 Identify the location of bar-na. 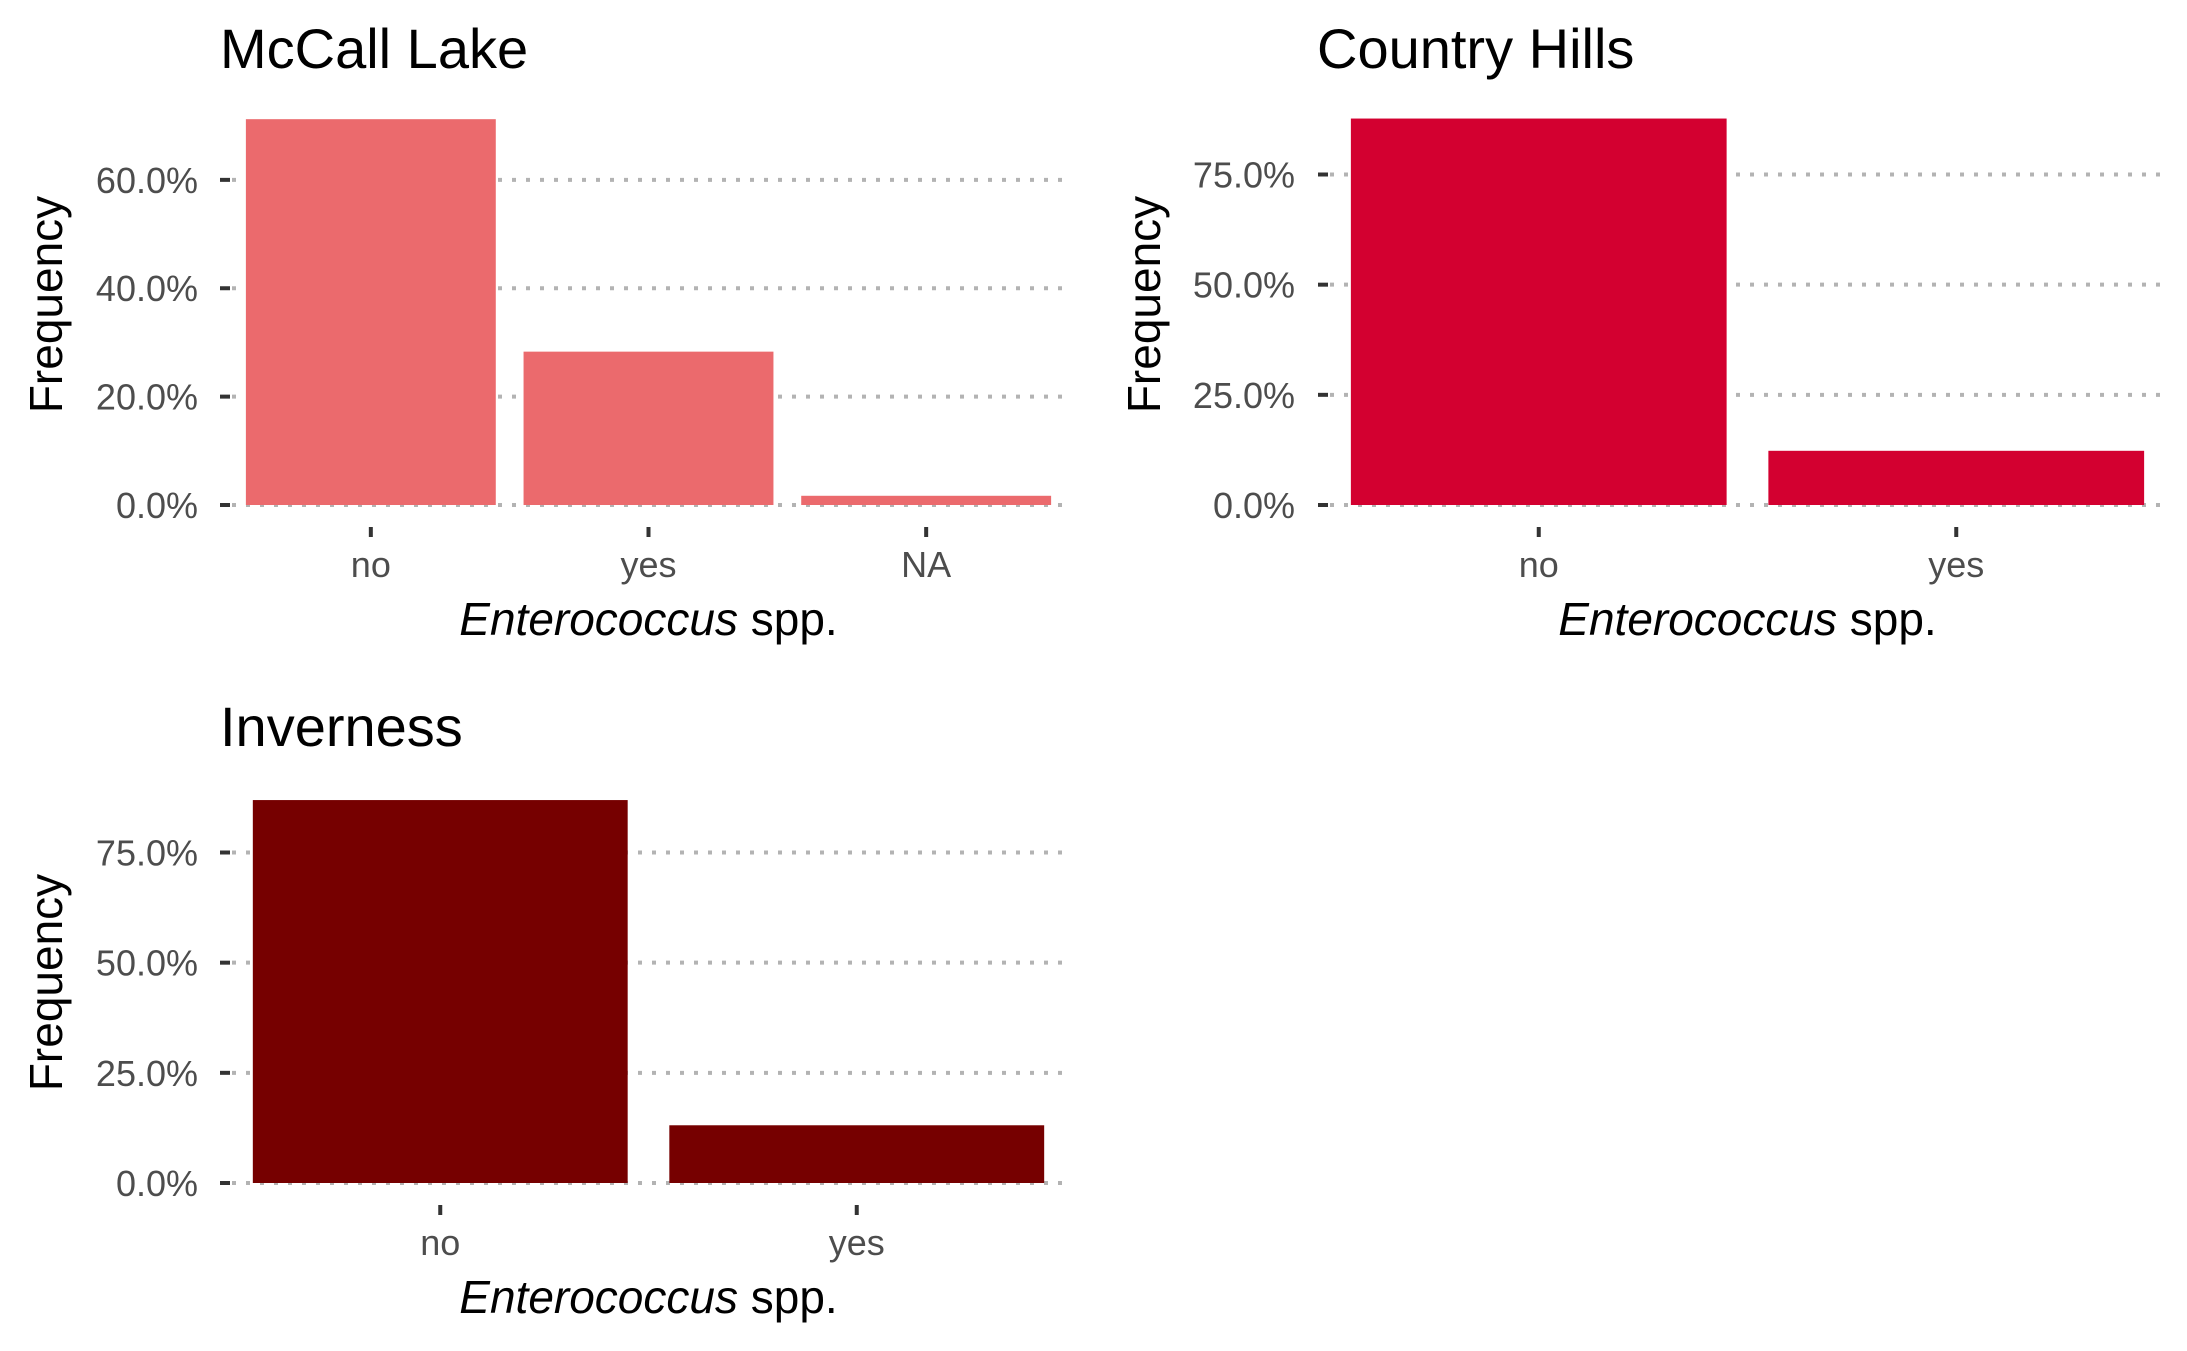
(926, 500).